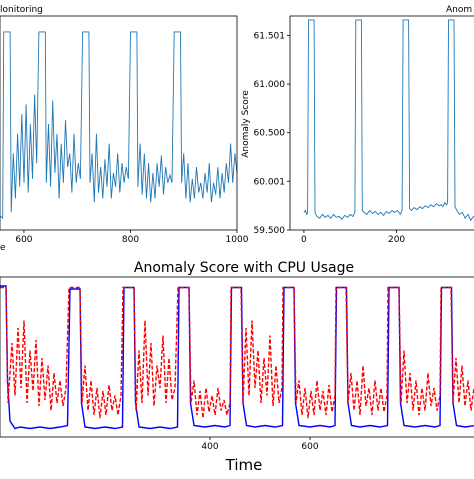  I want to click on panel-2-y-ticks: 59.500 60.001 60.500 61.000 61.501, so click(272, 133).